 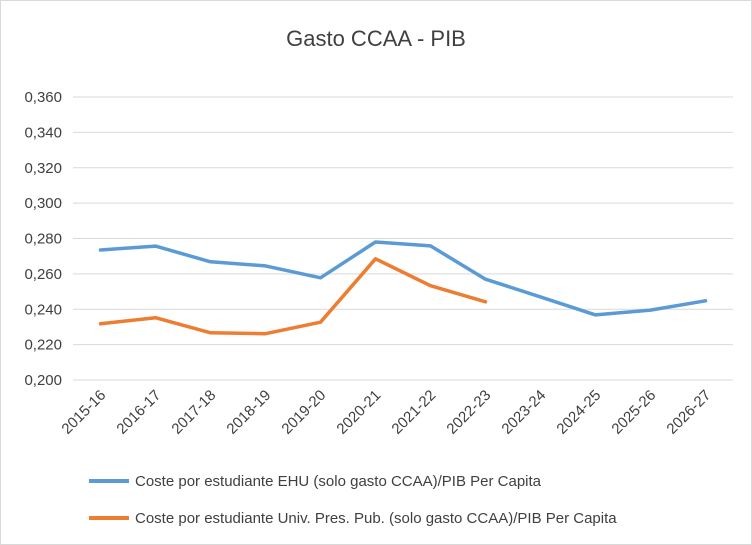 What do you see at coordinates (43, 309) in the screenshot?
I see `y-tick-label: 0,240` at bounding box center [43, 309].